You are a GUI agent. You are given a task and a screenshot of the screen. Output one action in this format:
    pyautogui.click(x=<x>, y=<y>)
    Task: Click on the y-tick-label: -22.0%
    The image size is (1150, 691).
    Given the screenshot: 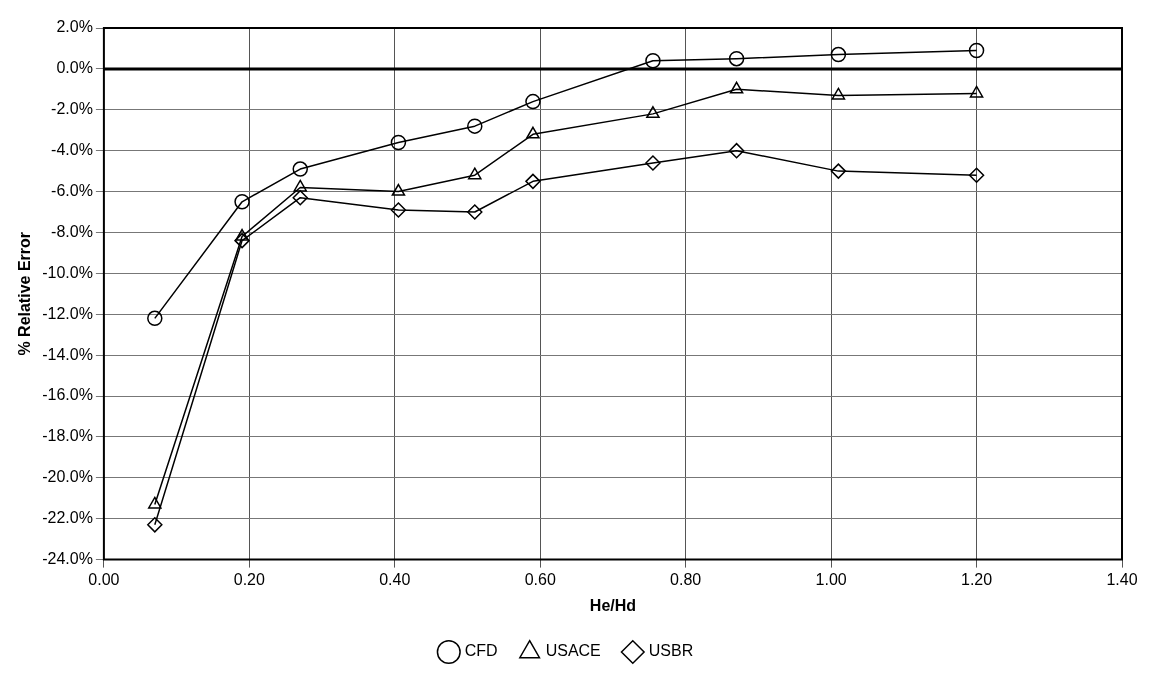 What is the action you would take?
    pyautogui.click(x=67, y=518)
    